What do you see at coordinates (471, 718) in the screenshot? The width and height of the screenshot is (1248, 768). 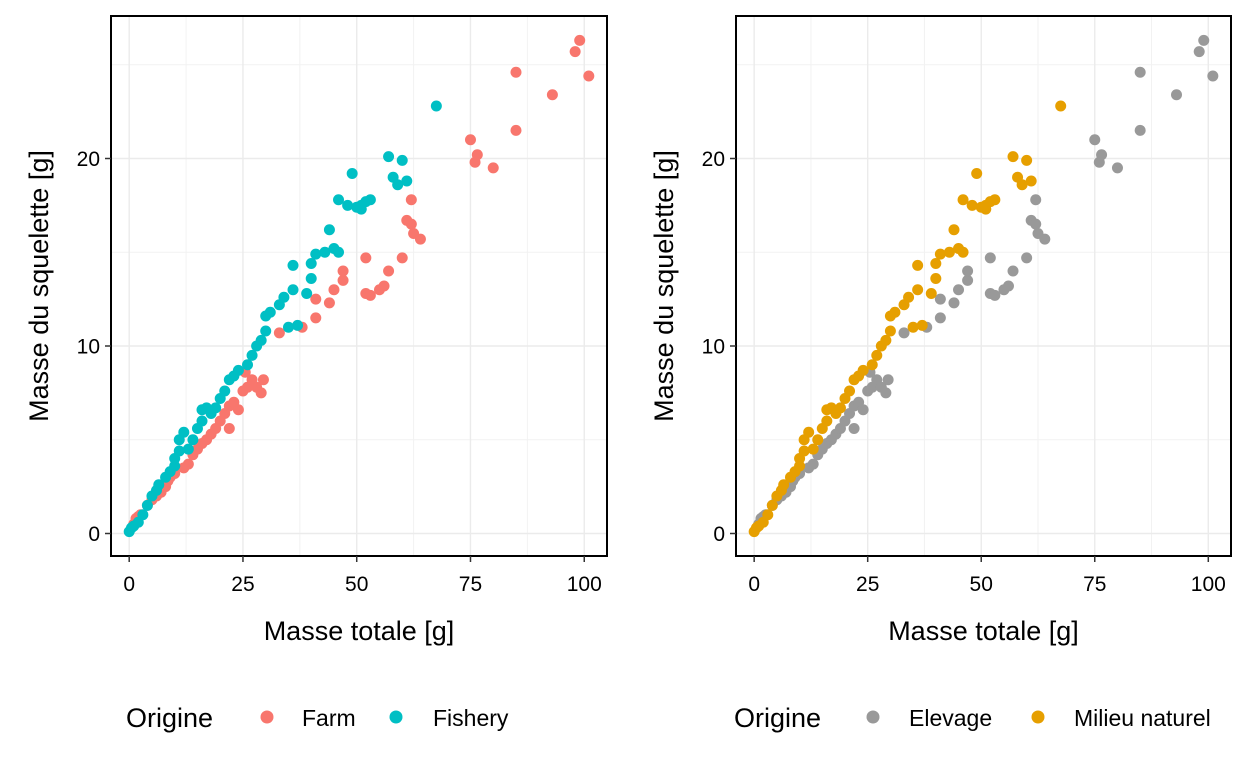 I see `legend-label: Fishery` at bounding box center [471, 718].